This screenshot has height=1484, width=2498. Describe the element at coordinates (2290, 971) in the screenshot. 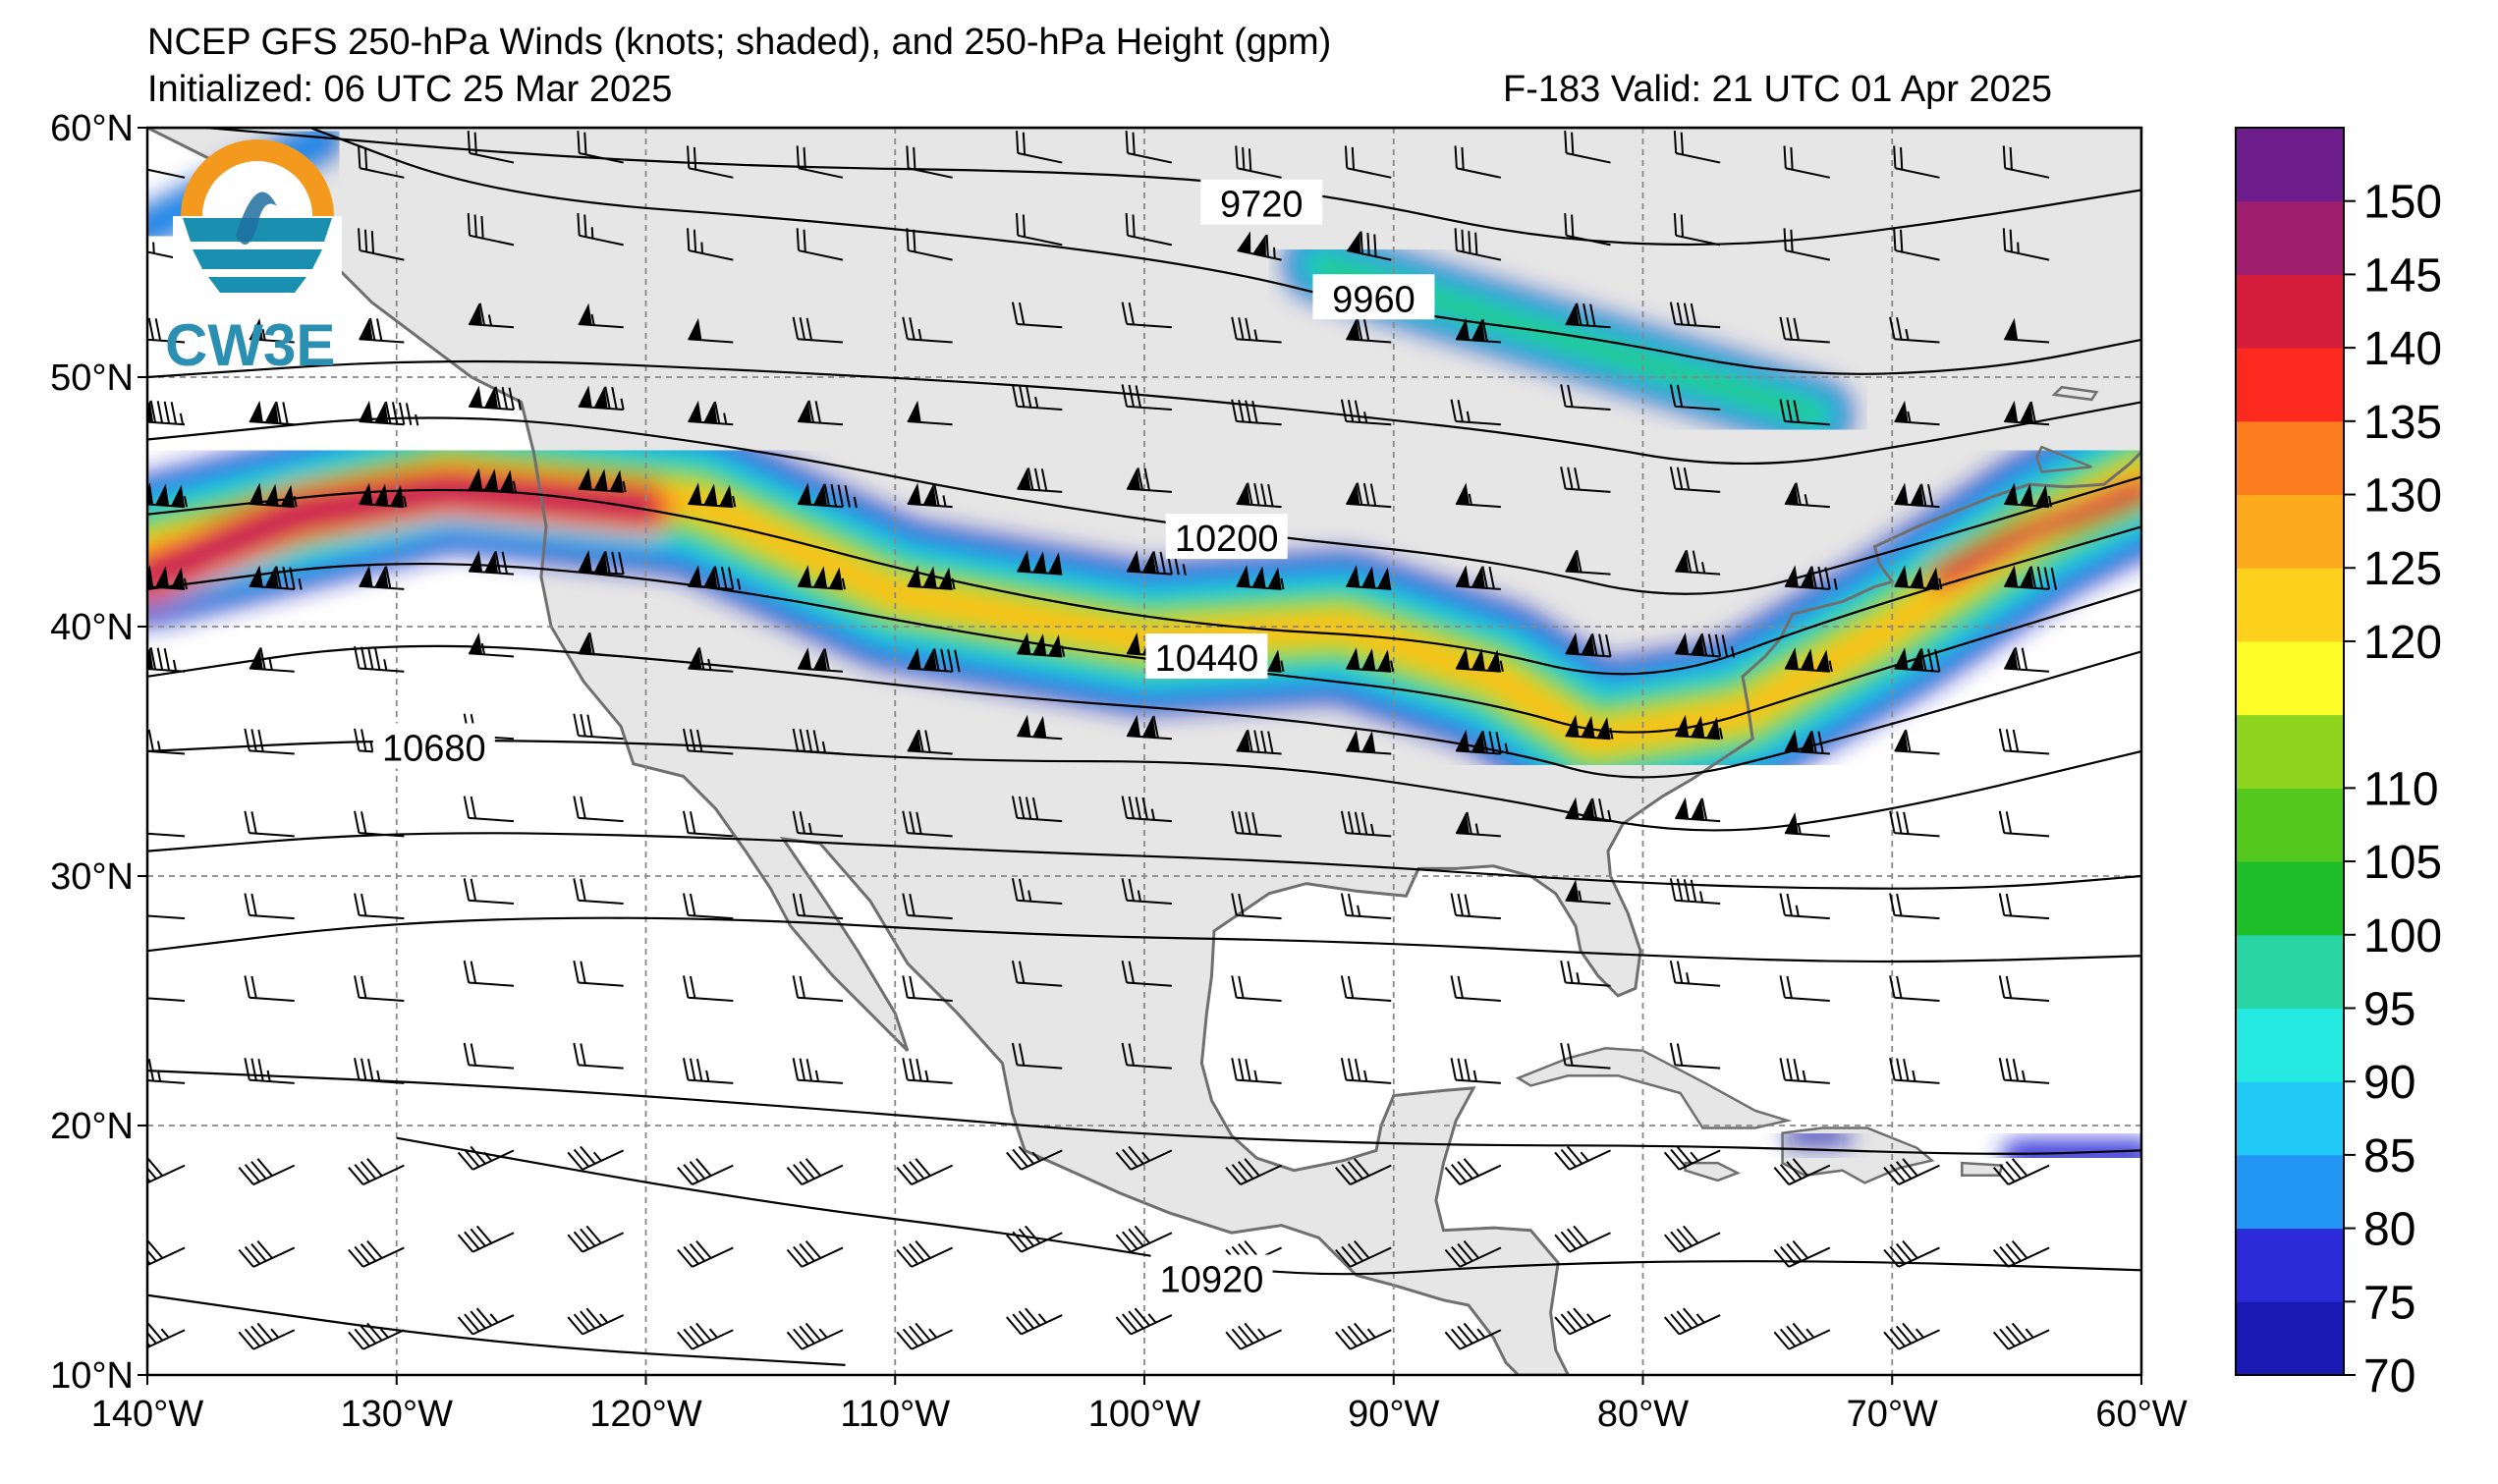

I see `colorbar-swatch` at that location.